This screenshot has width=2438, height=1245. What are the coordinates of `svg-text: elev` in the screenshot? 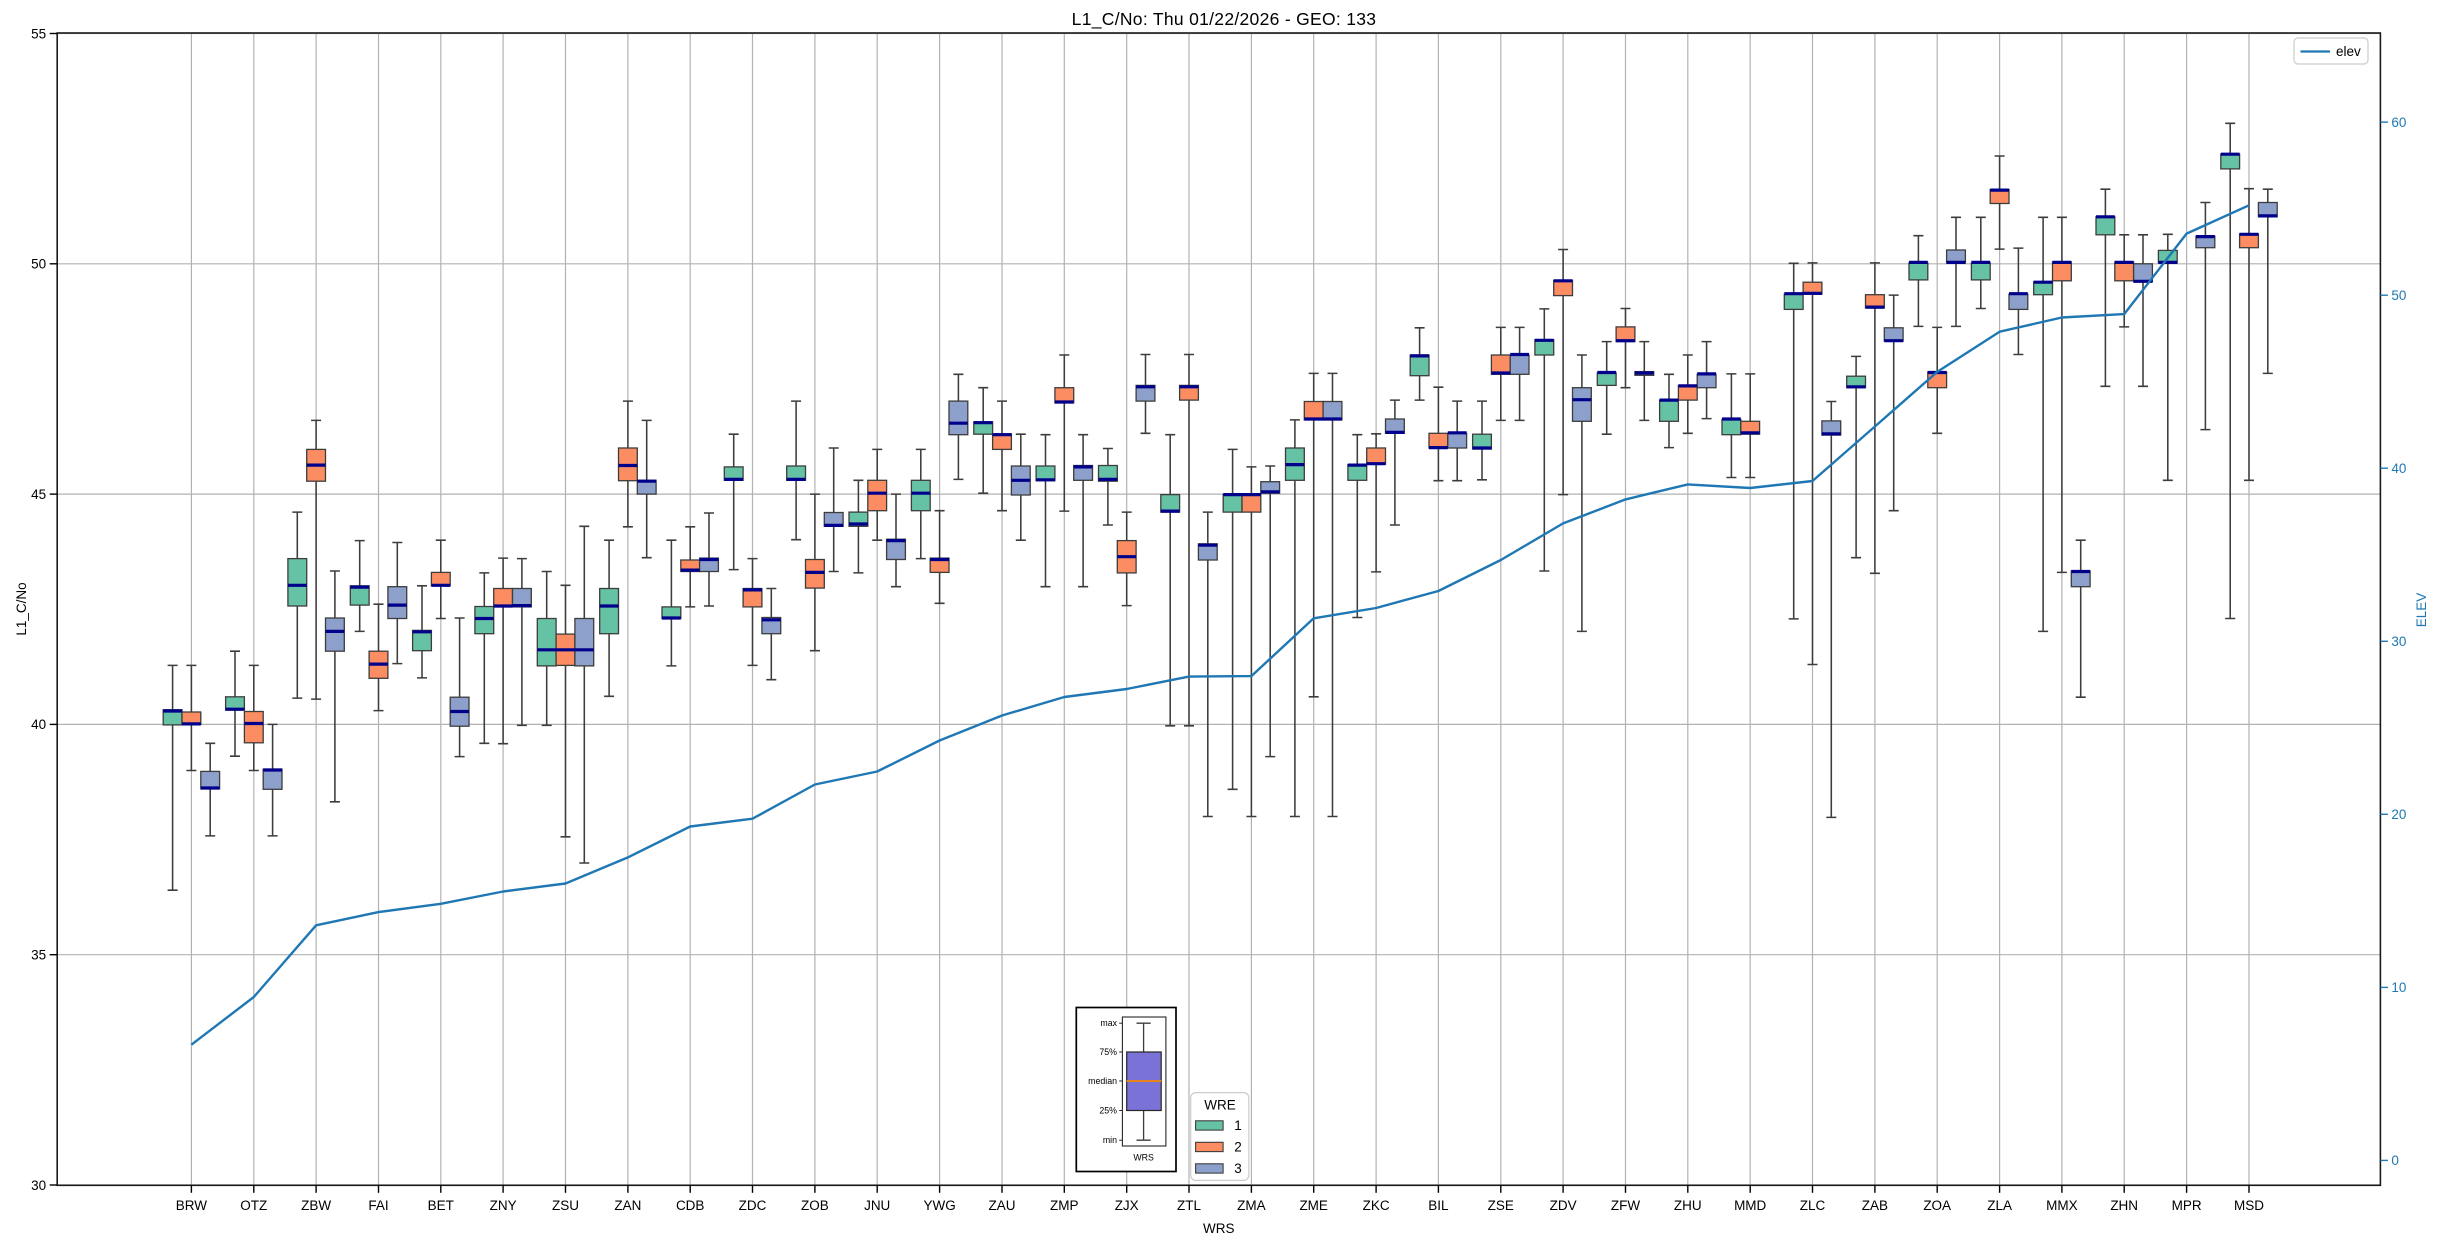 It's located at (2348, 51).